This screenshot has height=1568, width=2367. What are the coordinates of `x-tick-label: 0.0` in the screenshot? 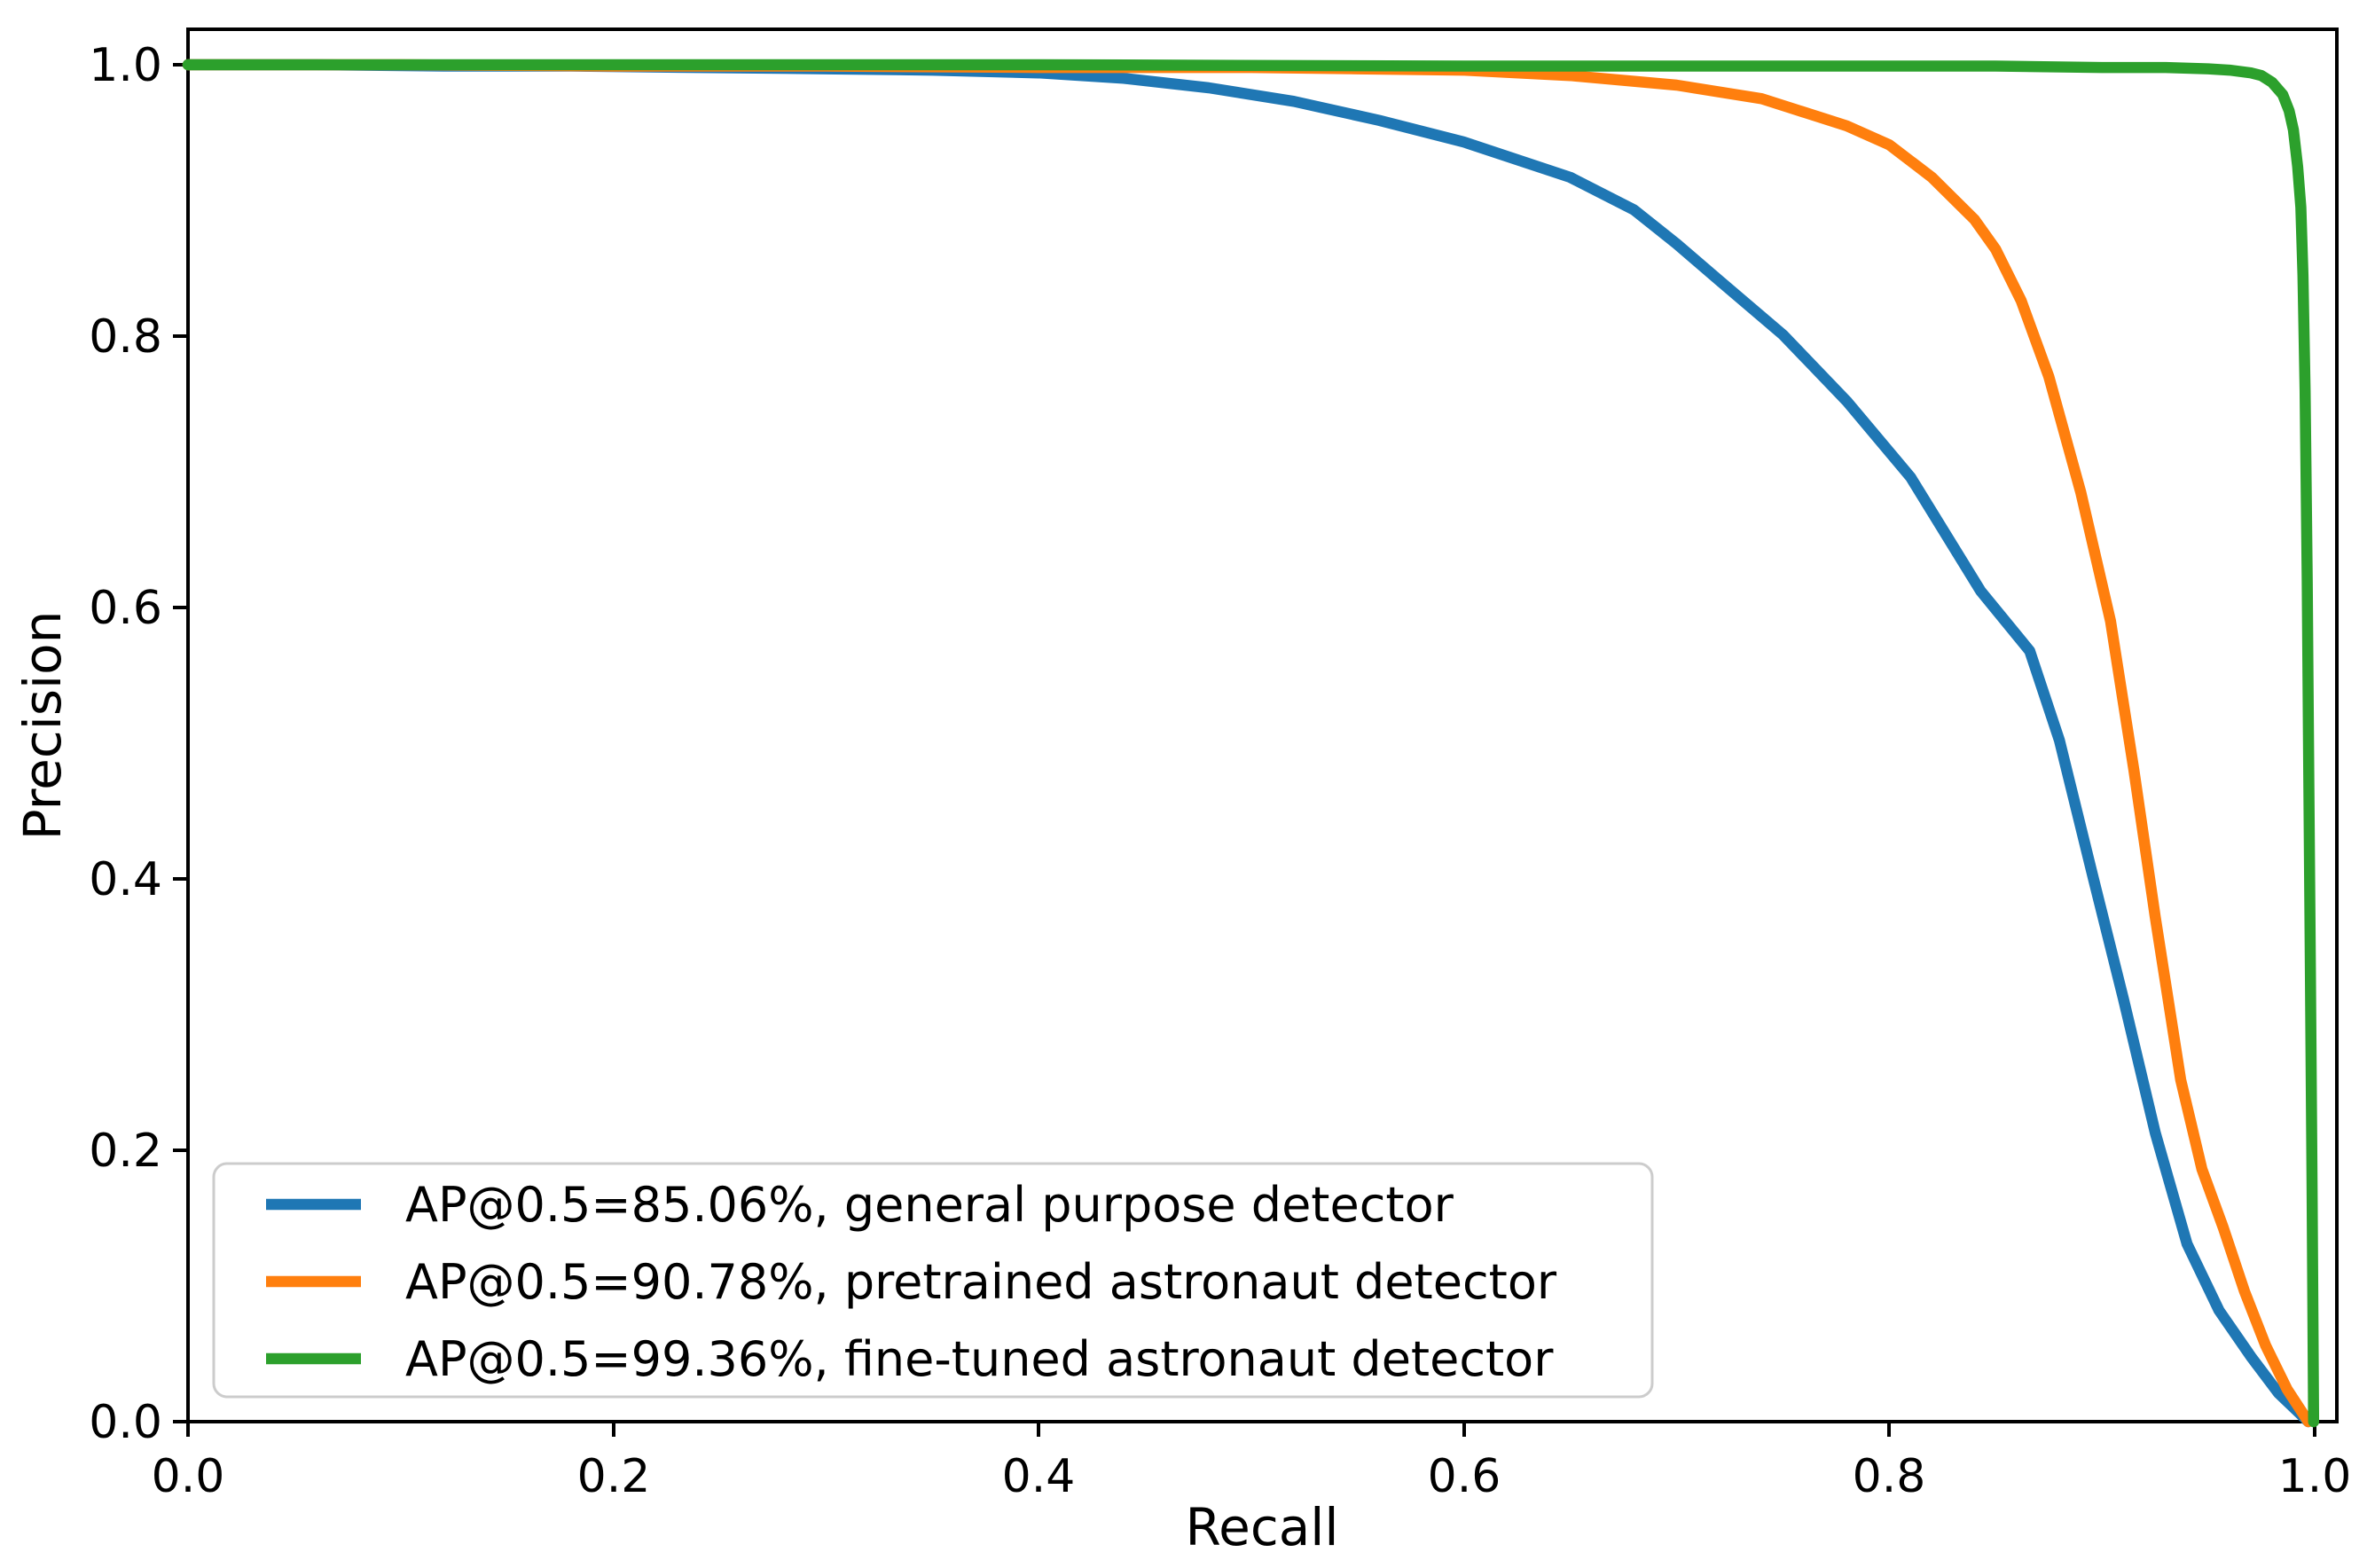 It's located at (188, 1476).